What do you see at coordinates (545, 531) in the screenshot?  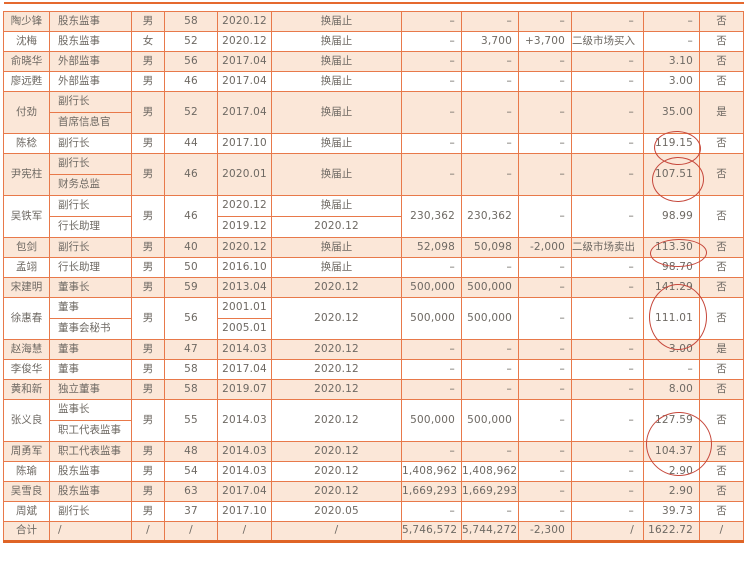 I see `cell-shares-change: -2,300` at bounding box center [545, 531].